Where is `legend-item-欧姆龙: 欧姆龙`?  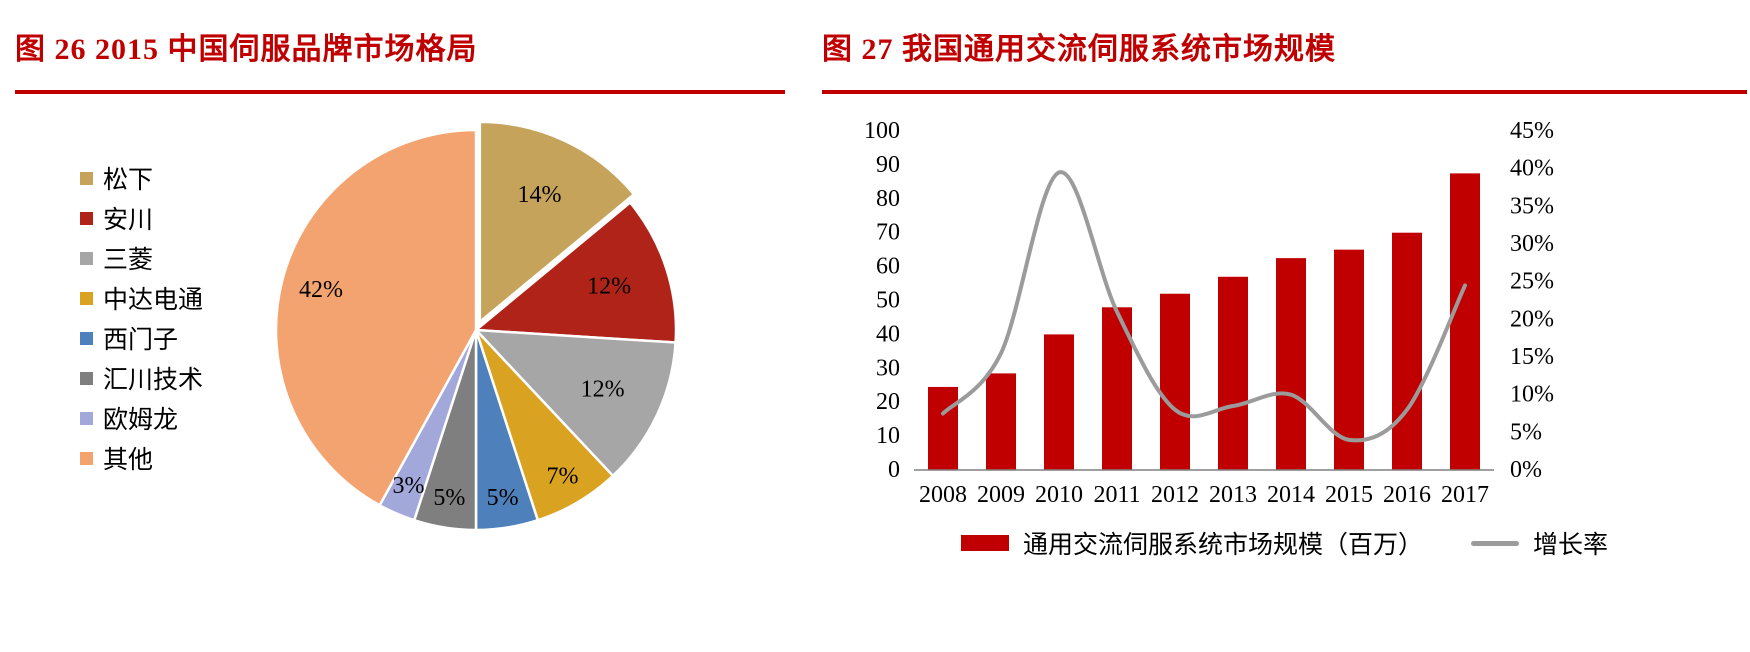
legend-item-欧姆龙: 欧姆龙 is located at coordinates (141, 418).